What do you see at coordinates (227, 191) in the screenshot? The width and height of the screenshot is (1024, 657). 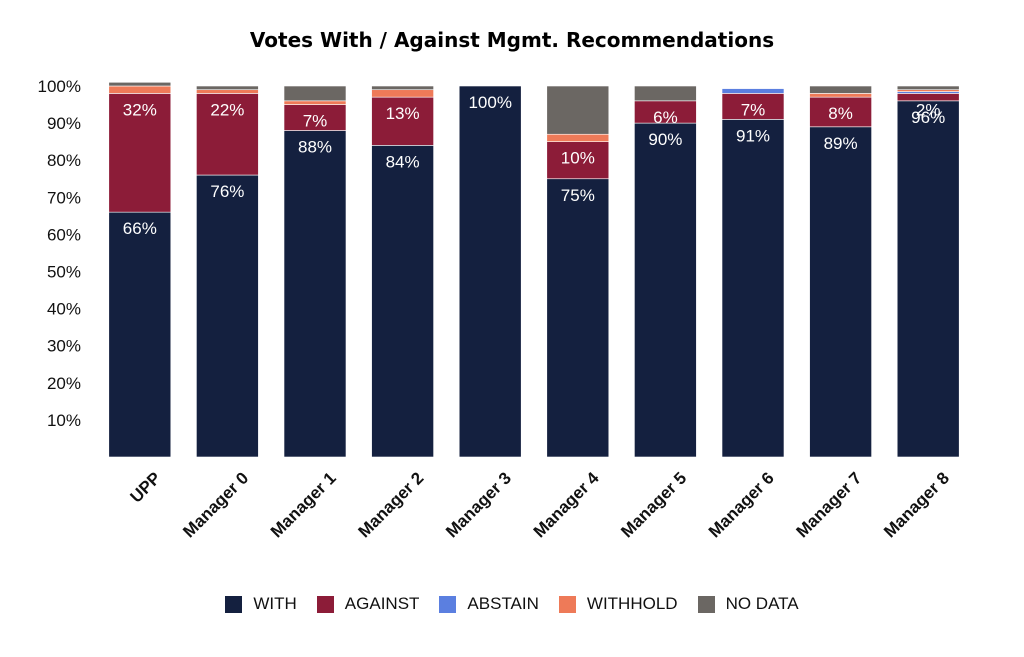 I see `data-label: 76%` at bounding box center [227, 191].